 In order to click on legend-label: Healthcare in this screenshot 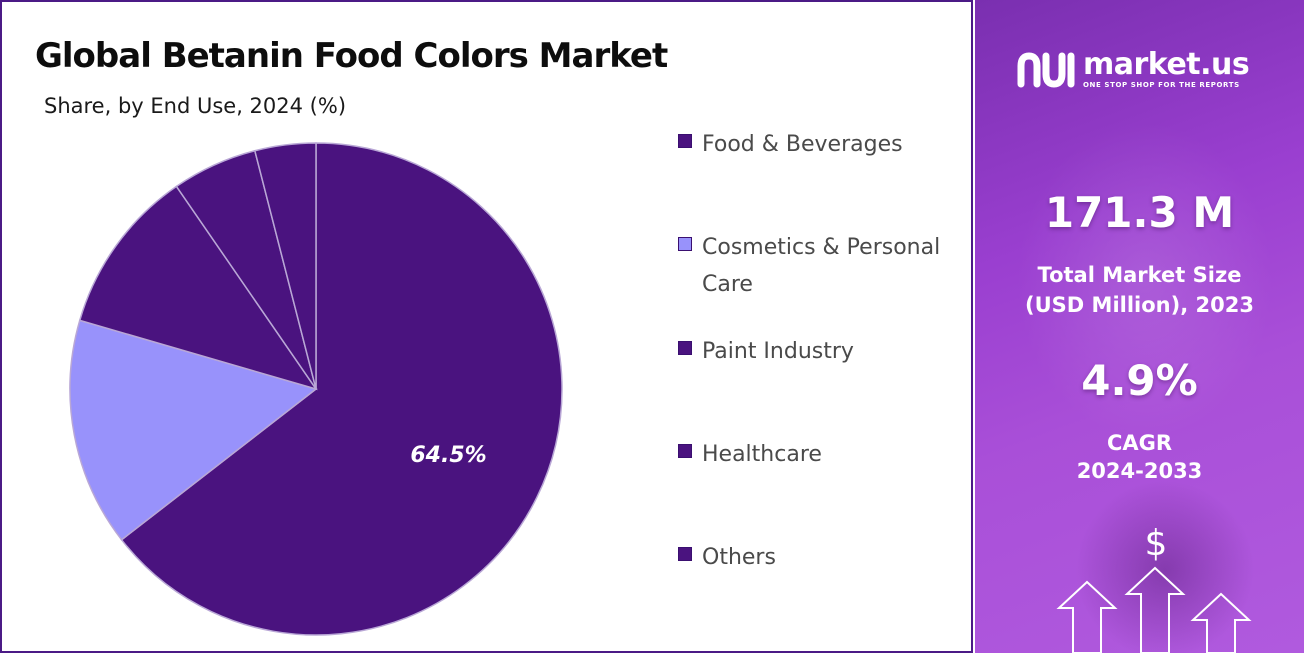, I will do `click(762, 454)`.